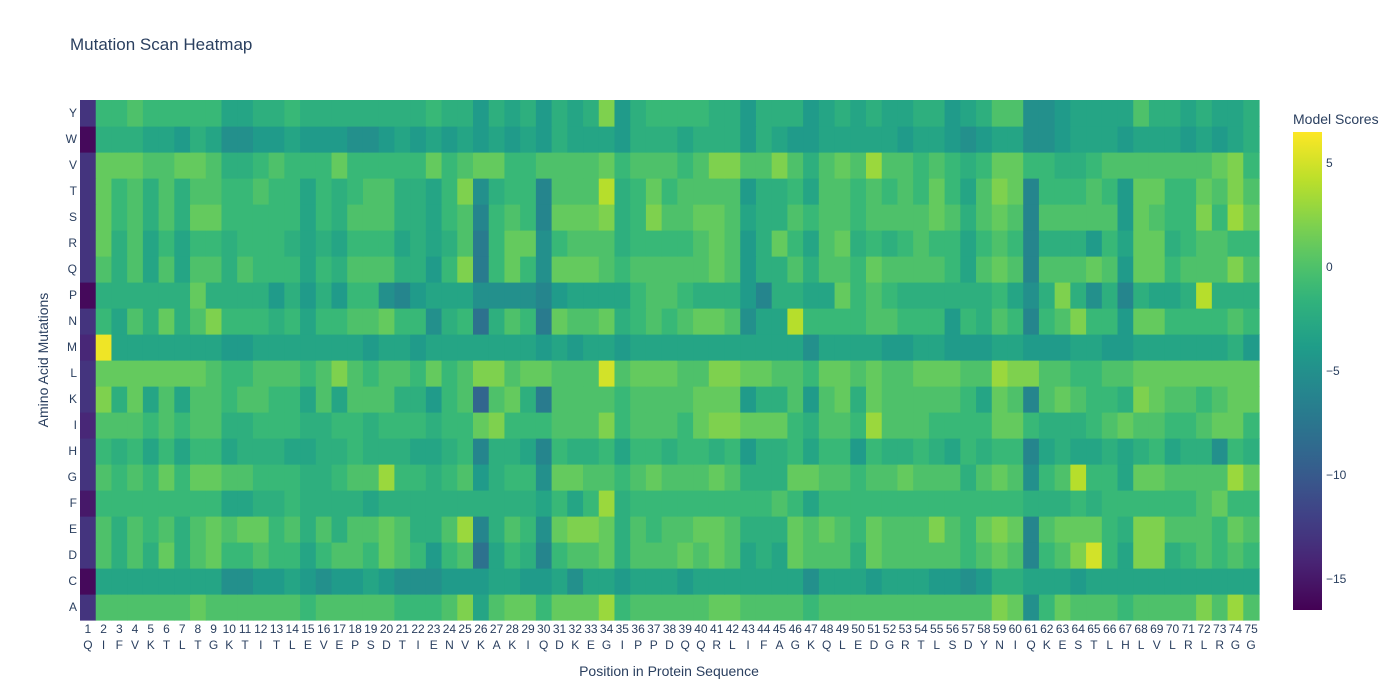 This screenshot has height=700, width=1400. What do you see at coordinates (747, 645) in the screenshot?
I see `x-tick-residue: I` at bounding box center [747, 645].